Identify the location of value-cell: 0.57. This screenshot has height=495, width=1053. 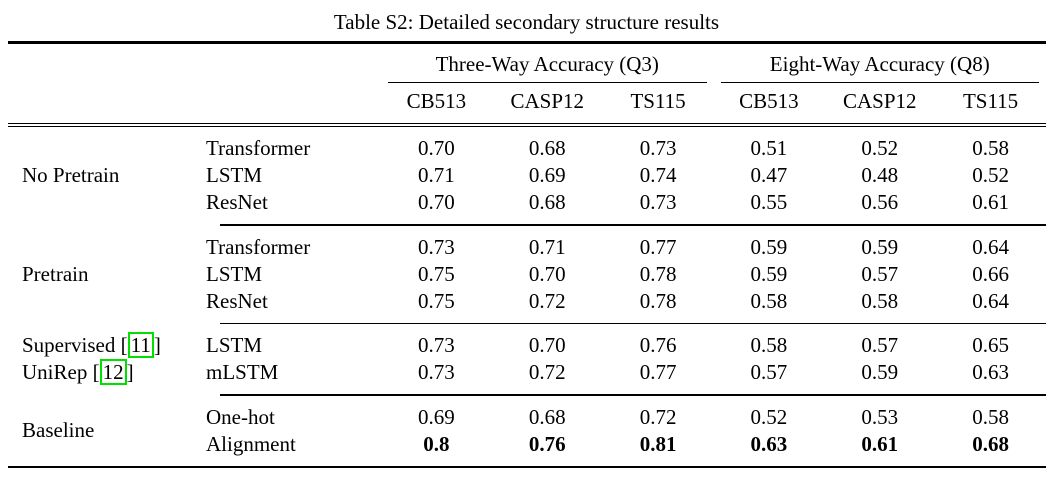
(880, 273).